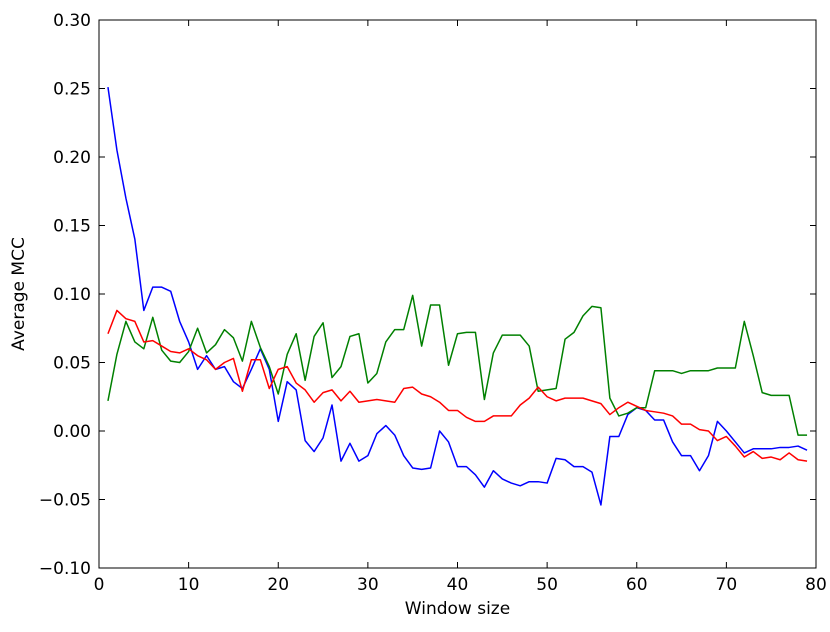 This screenshot has width=830, height=632. I want to click on y-tick-label: 0.25, so click(72, 90).